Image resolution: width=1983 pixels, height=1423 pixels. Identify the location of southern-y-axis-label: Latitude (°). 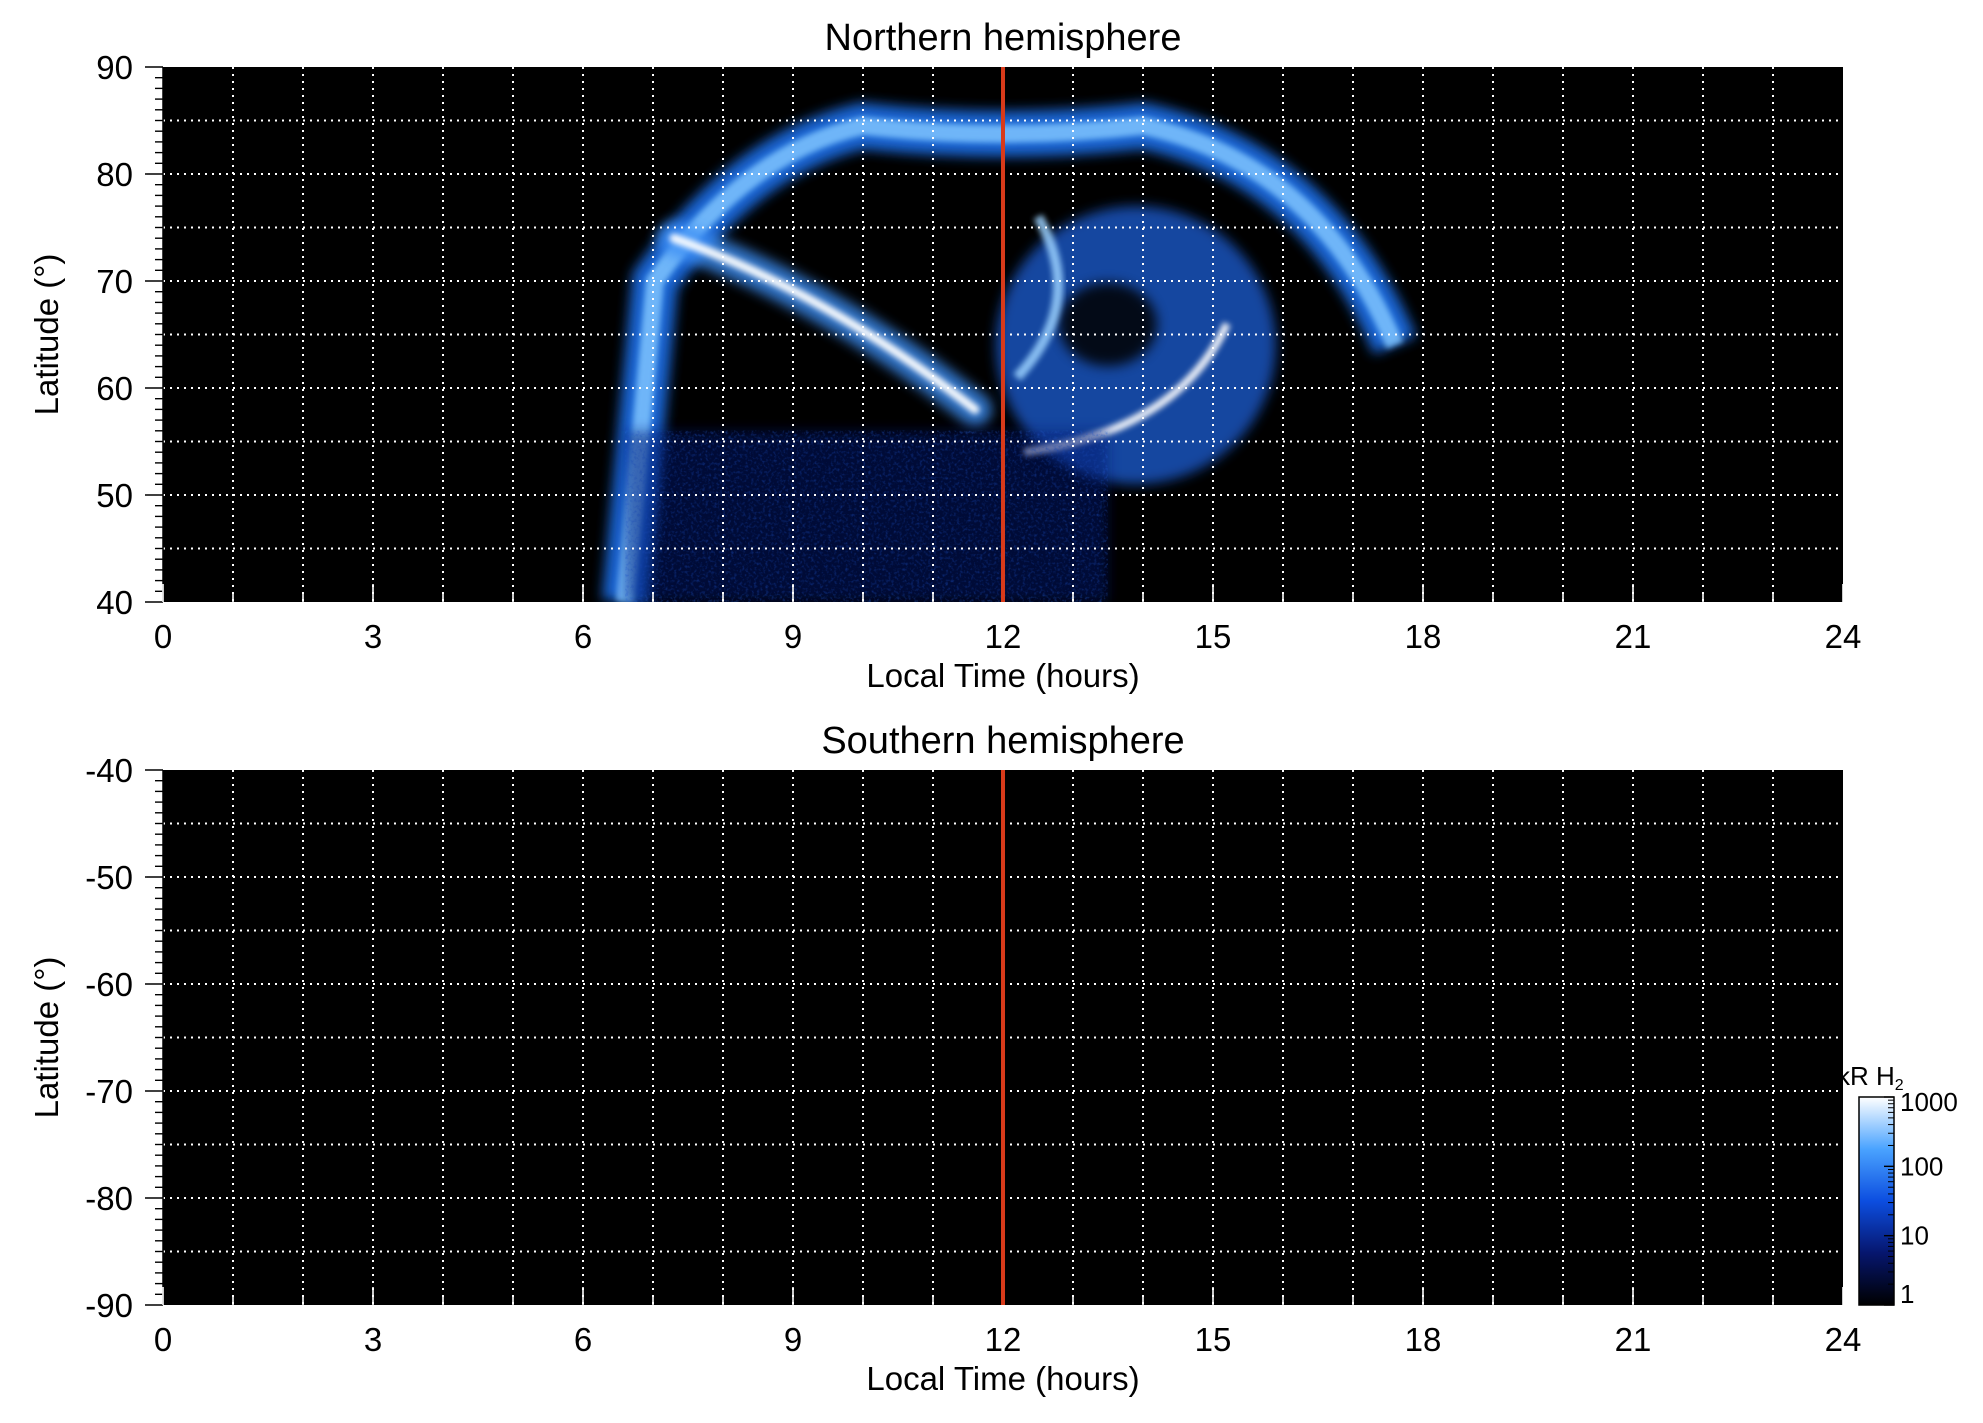
(46, 1038).